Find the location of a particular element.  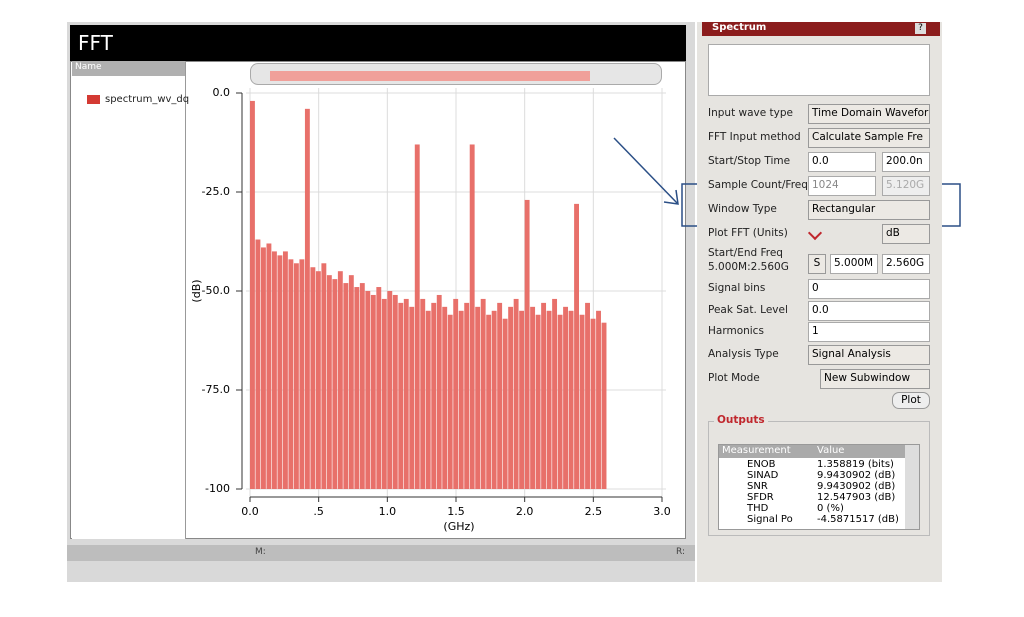

field-sublabel: 5.000M:2.560G is located at coordinates (748, 267).